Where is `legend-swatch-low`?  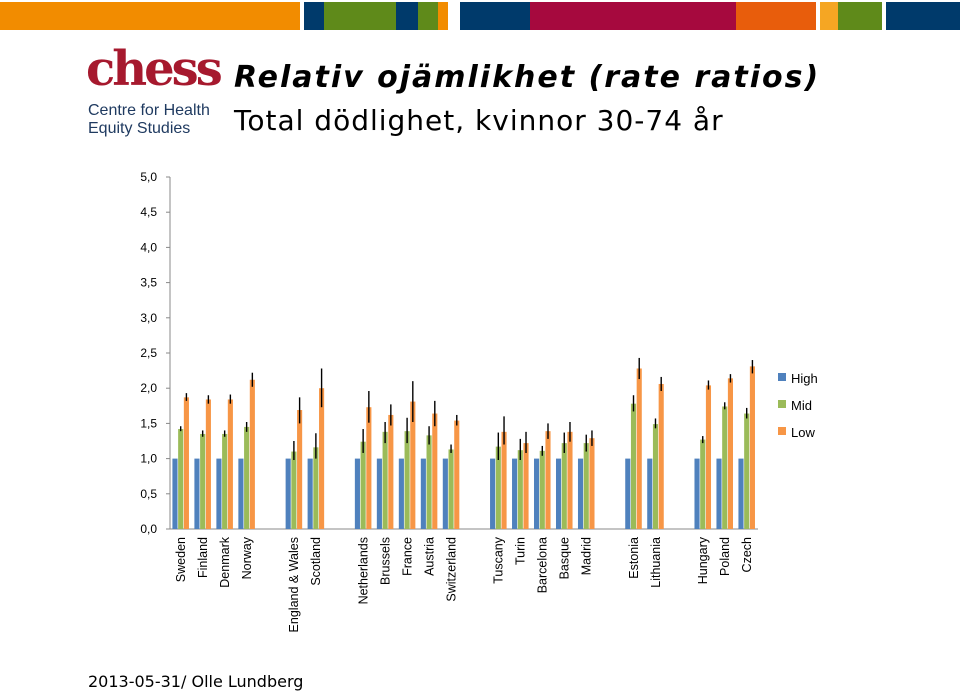
legend-swatch-low is located at coordinates (782, 431).